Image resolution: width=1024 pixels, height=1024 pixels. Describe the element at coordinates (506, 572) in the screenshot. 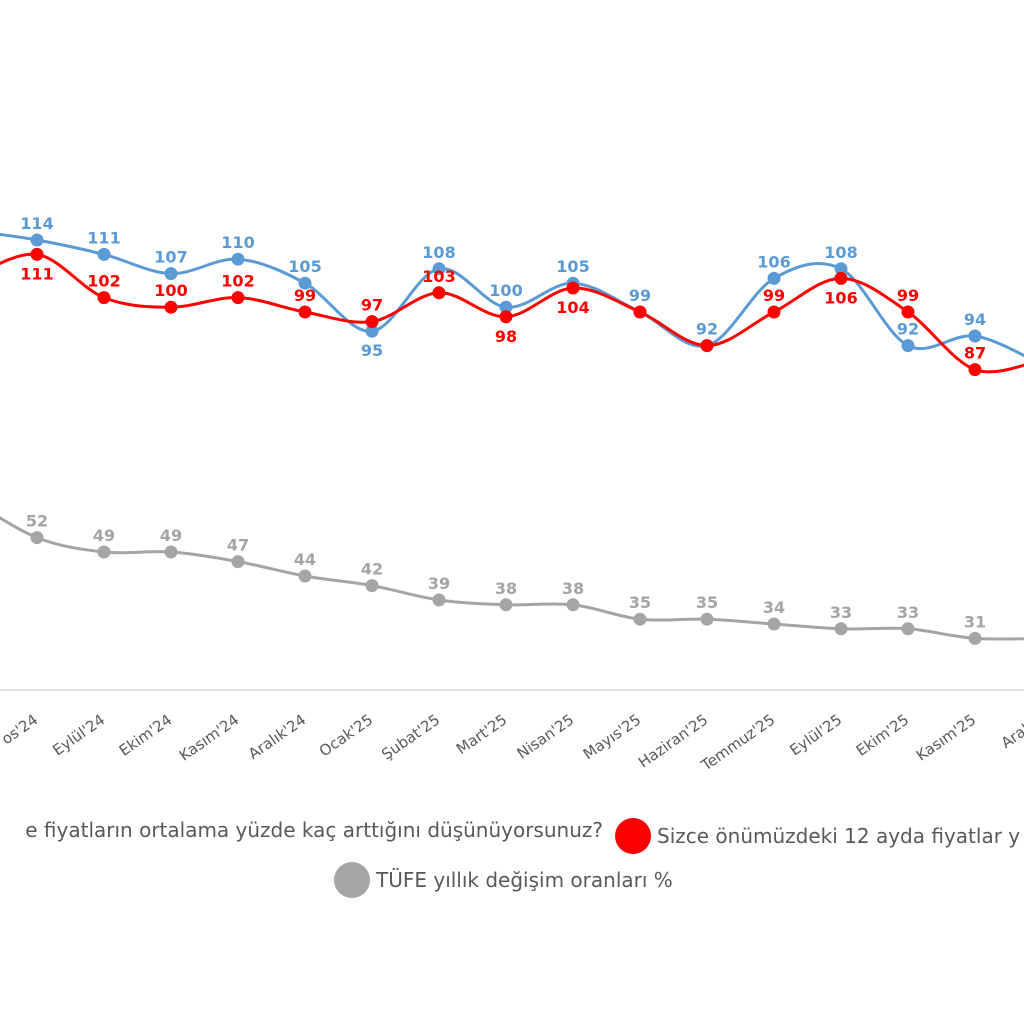

I see `series-2-labels: 52 49 49 47 44 42 39 38 38 35 35 34 33 33 31` at that location.